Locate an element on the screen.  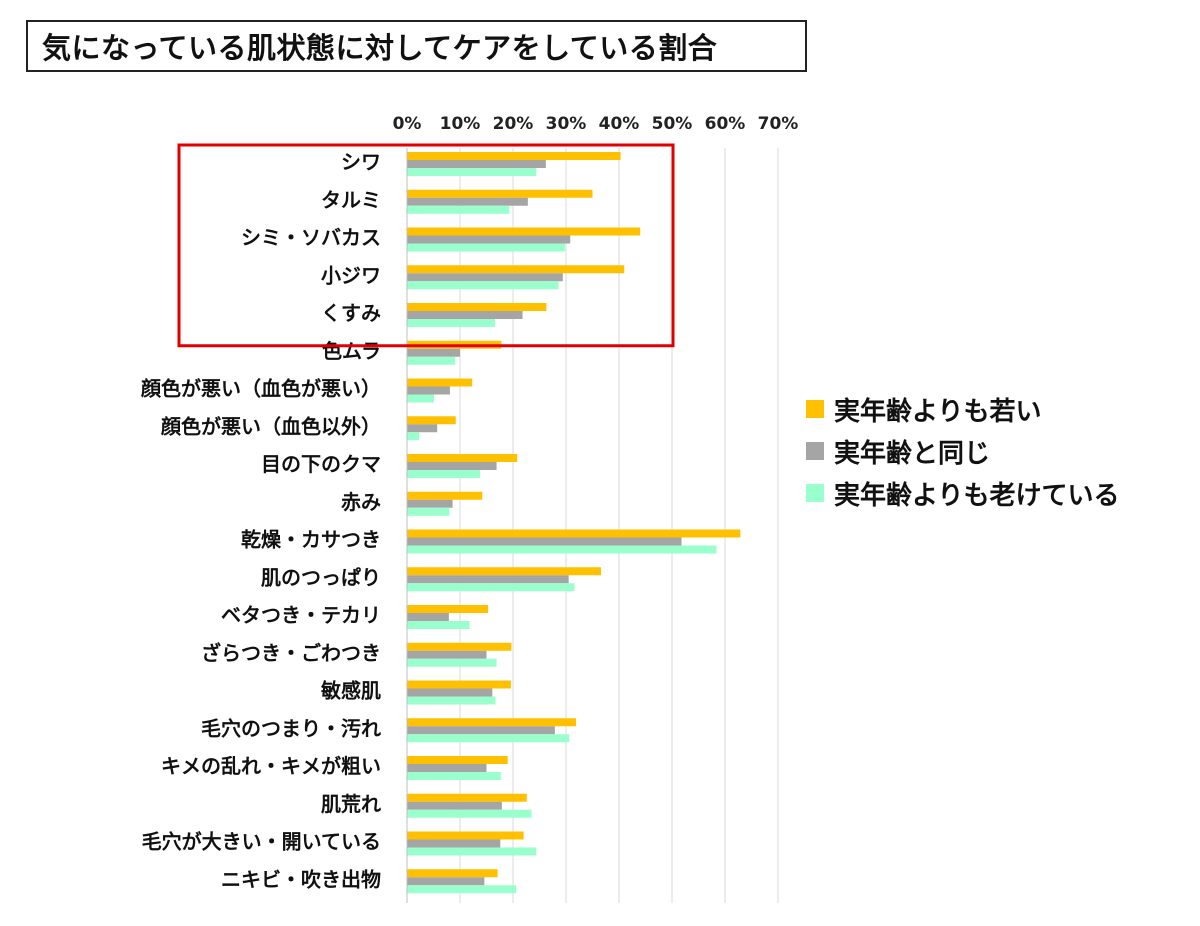
category-label: 顔色が悪い（血色以外） is located at coordinates (270, 426).